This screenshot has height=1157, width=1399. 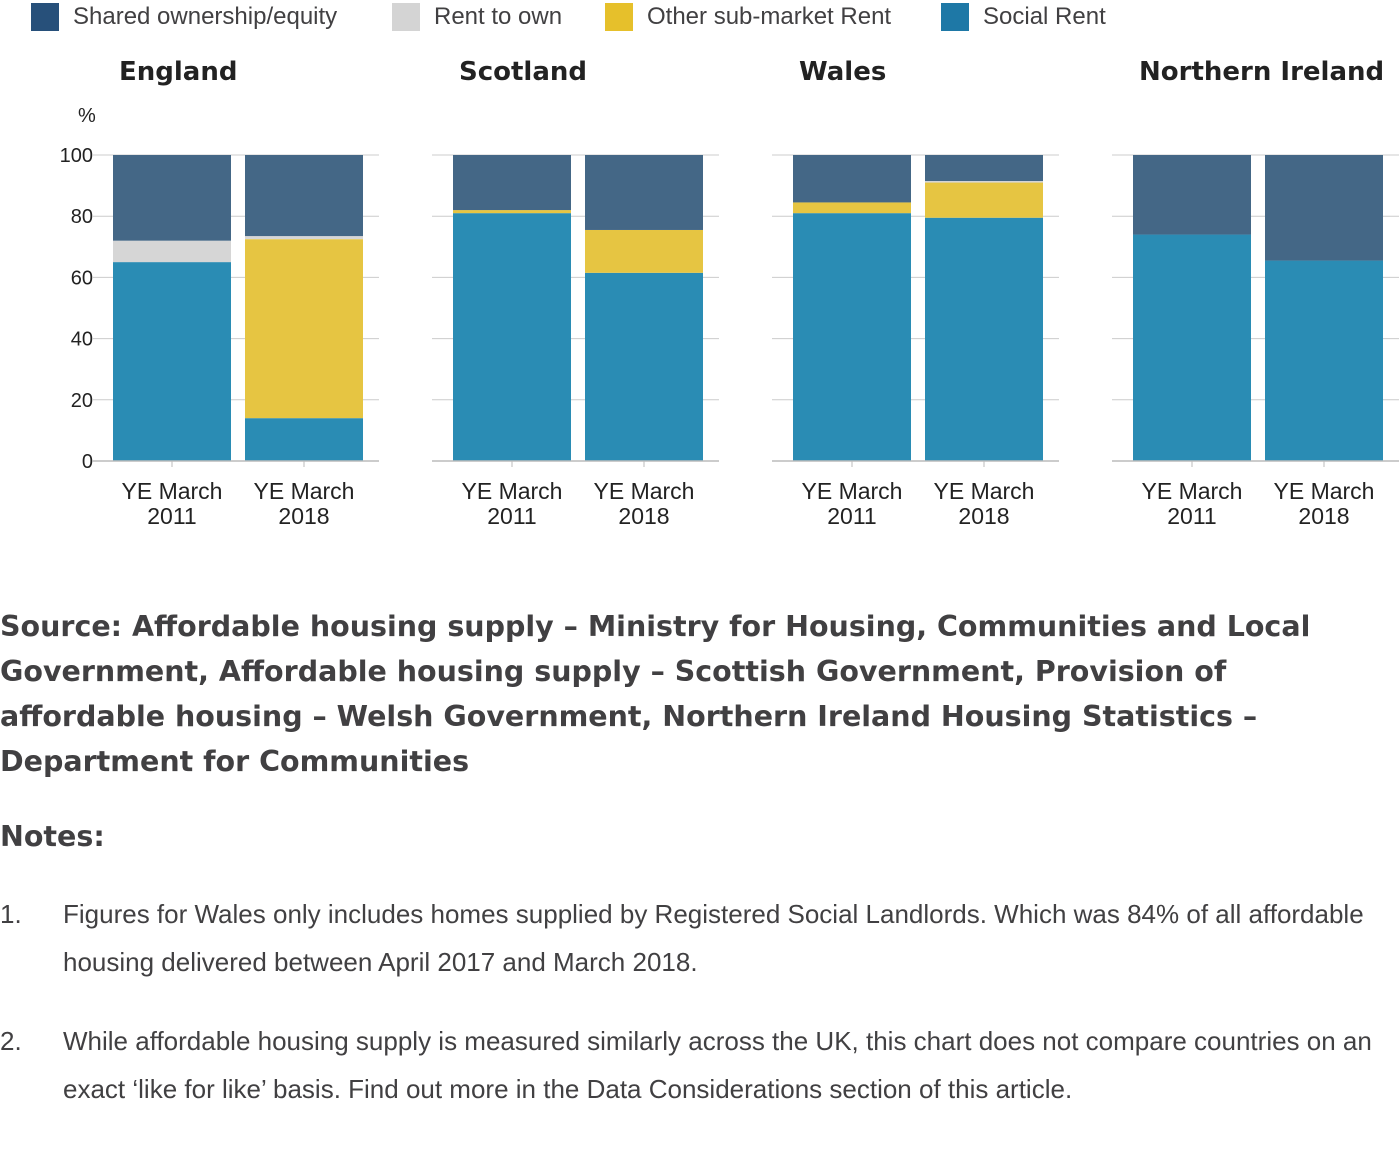 What do you see at coordinates (406, 17) in the screenshot?
I see `legend-swatch-rent-to-own` at bounding box center [406, 17].